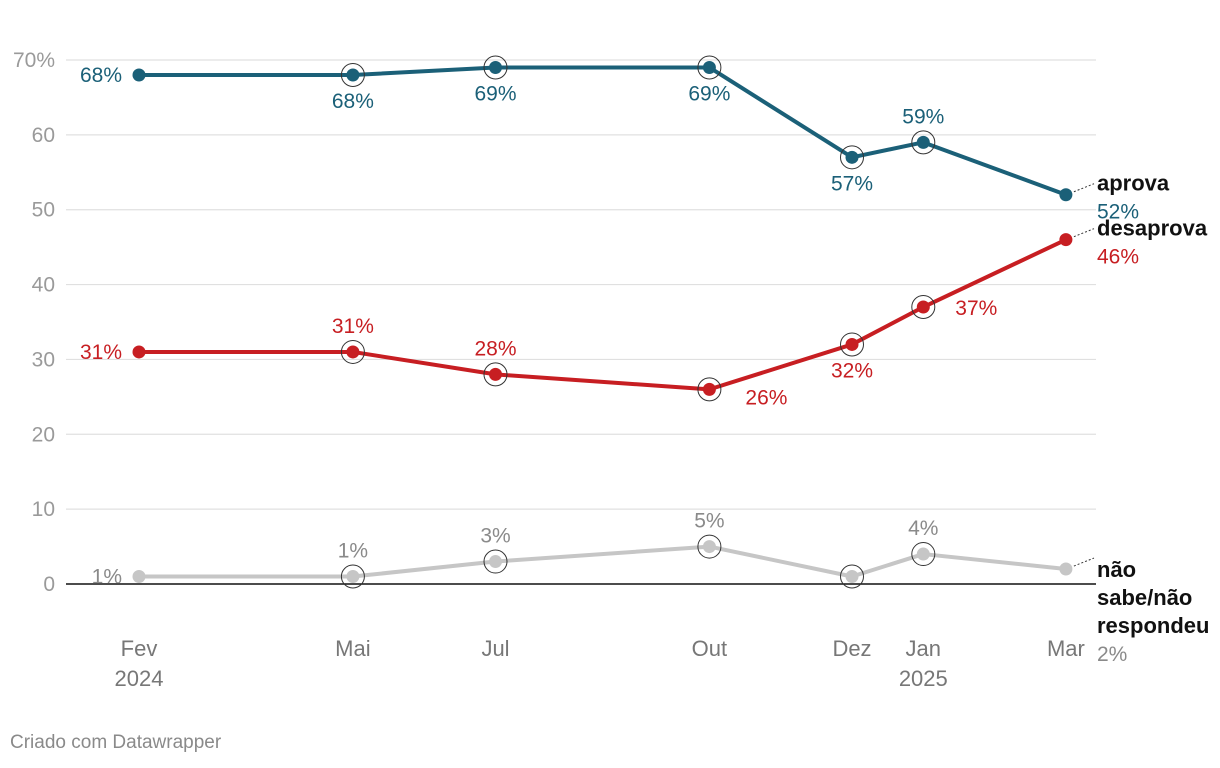 The image size is (1220, 768). Describe the element at coordinates (709, 521) in the screenshot. I see `nao_sabe-data-label: 5%` at that location.